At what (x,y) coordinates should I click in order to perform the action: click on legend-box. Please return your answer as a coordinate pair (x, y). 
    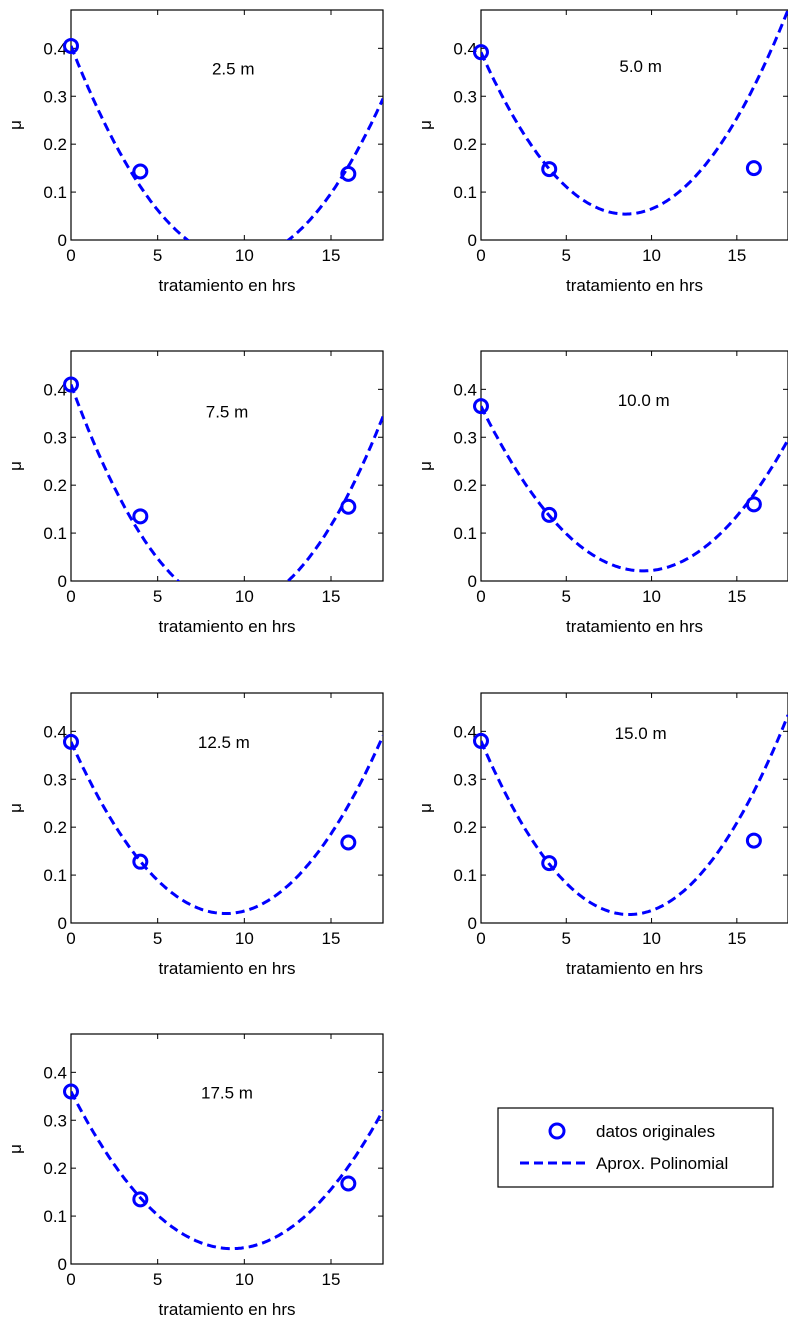
    Looking at the image, I should click on (635, 1147).